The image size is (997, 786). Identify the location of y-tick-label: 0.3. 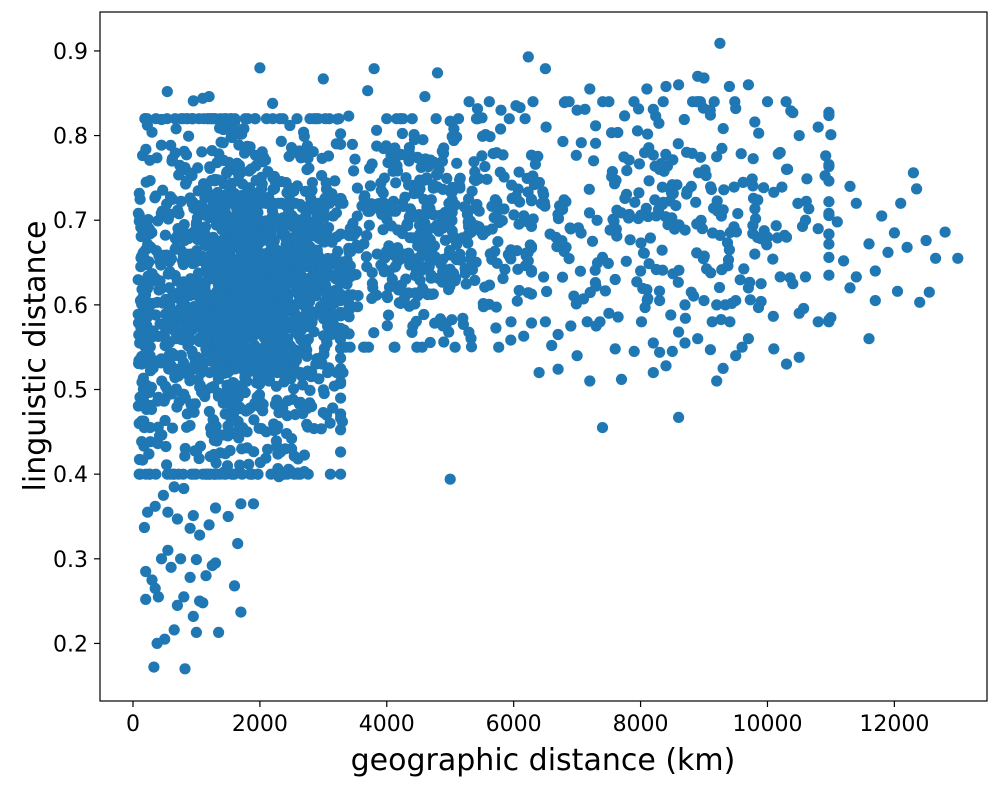
(70, 560).